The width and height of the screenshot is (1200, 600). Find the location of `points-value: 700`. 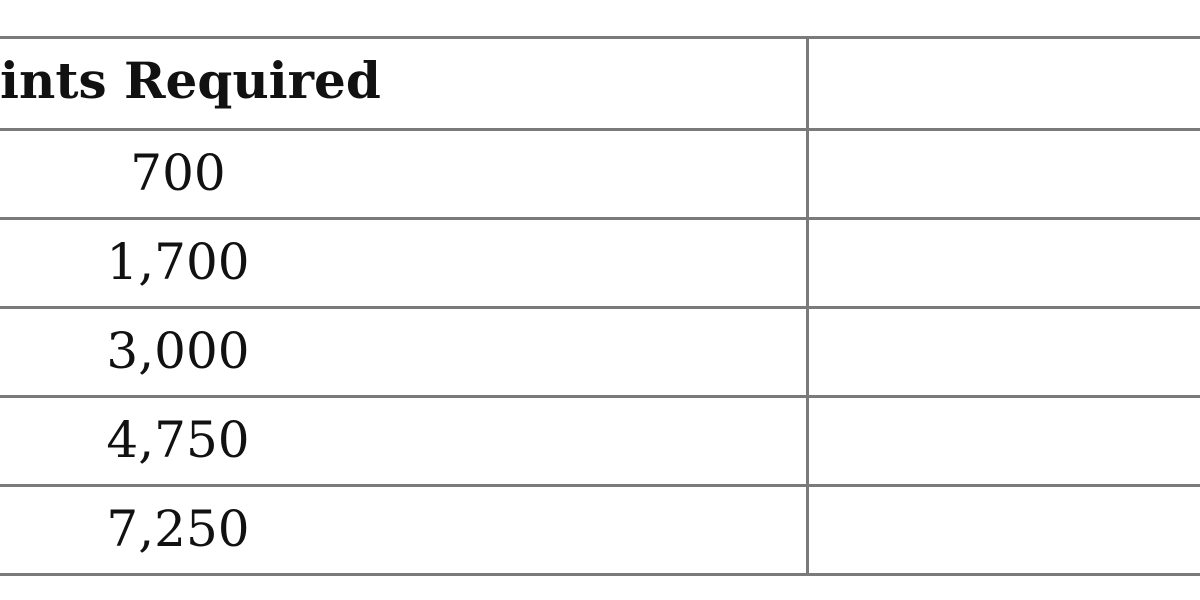

points-value: 700 is located at coordinates (178, 173).